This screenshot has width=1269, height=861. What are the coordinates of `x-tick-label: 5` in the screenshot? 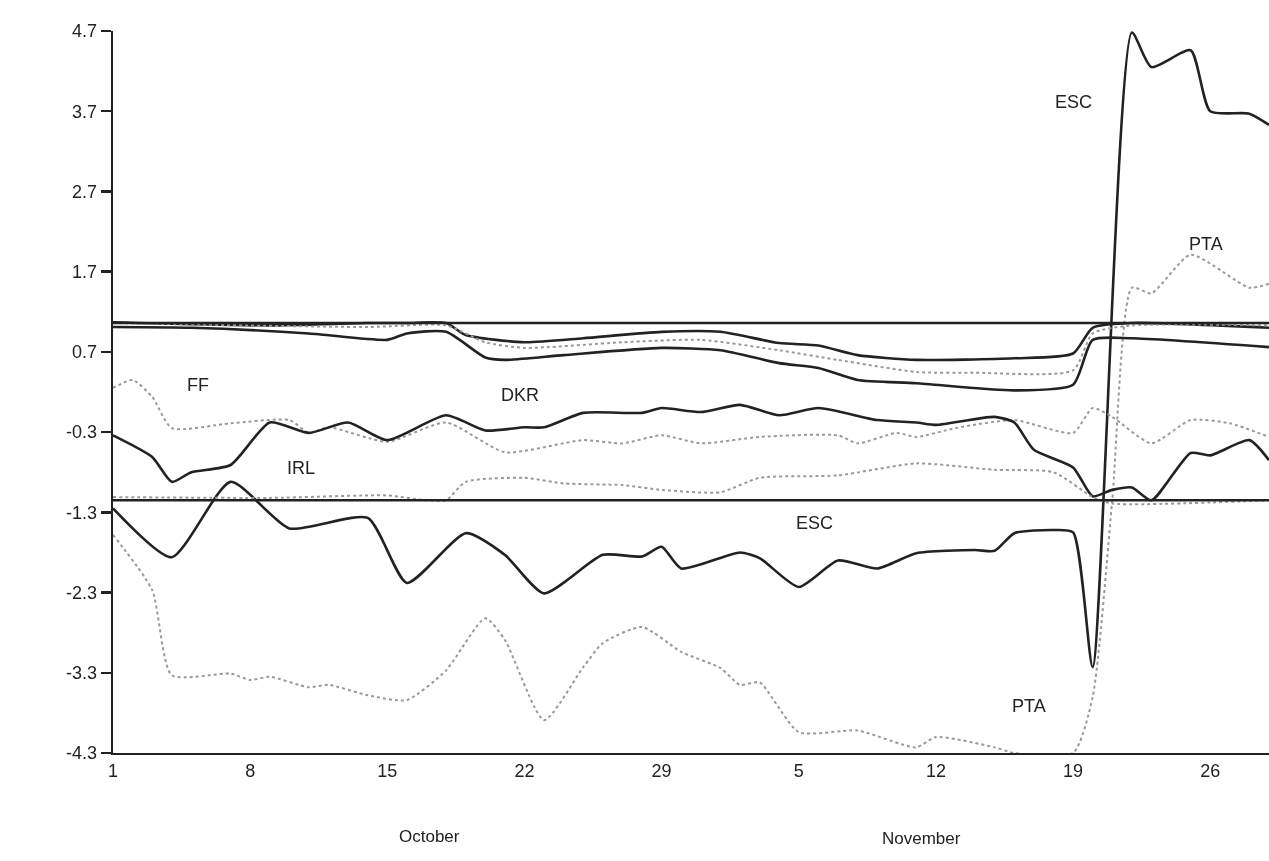 It's located at (798, 771).